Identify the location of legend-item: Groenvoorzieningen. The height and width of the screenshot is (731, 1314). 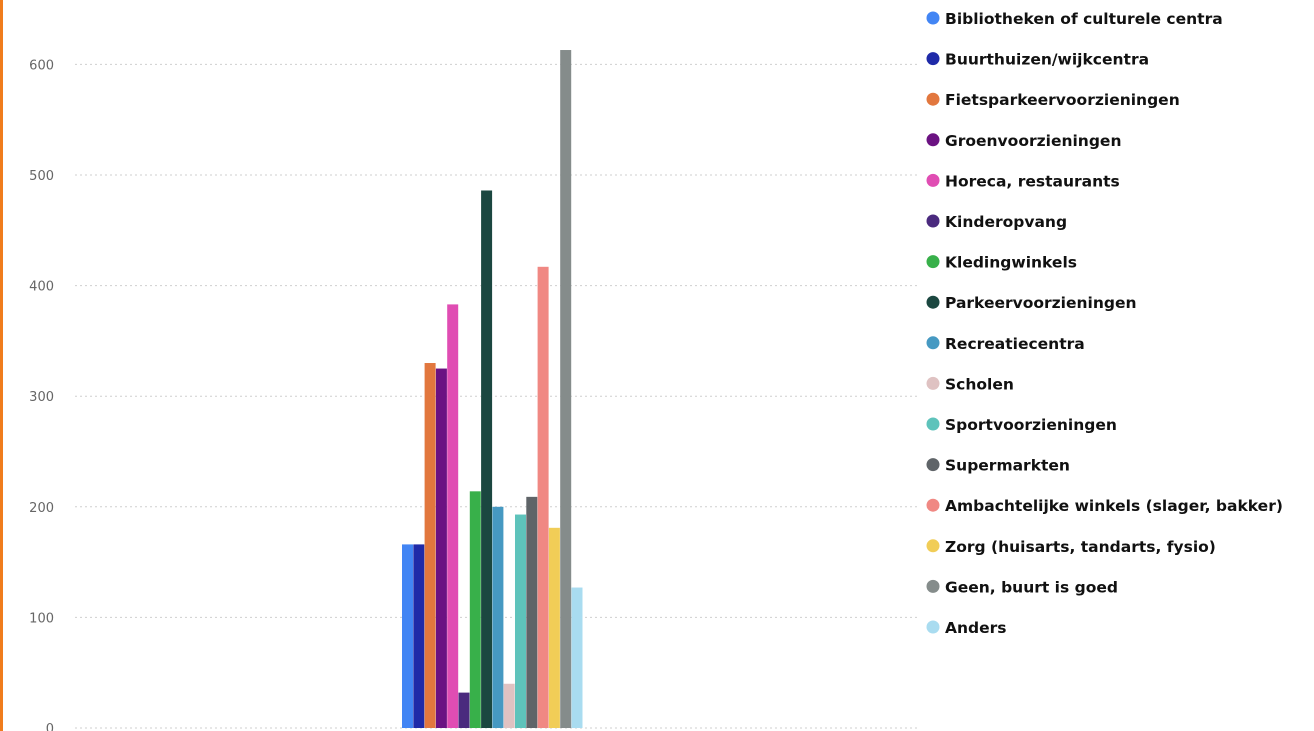
(1024, 141).